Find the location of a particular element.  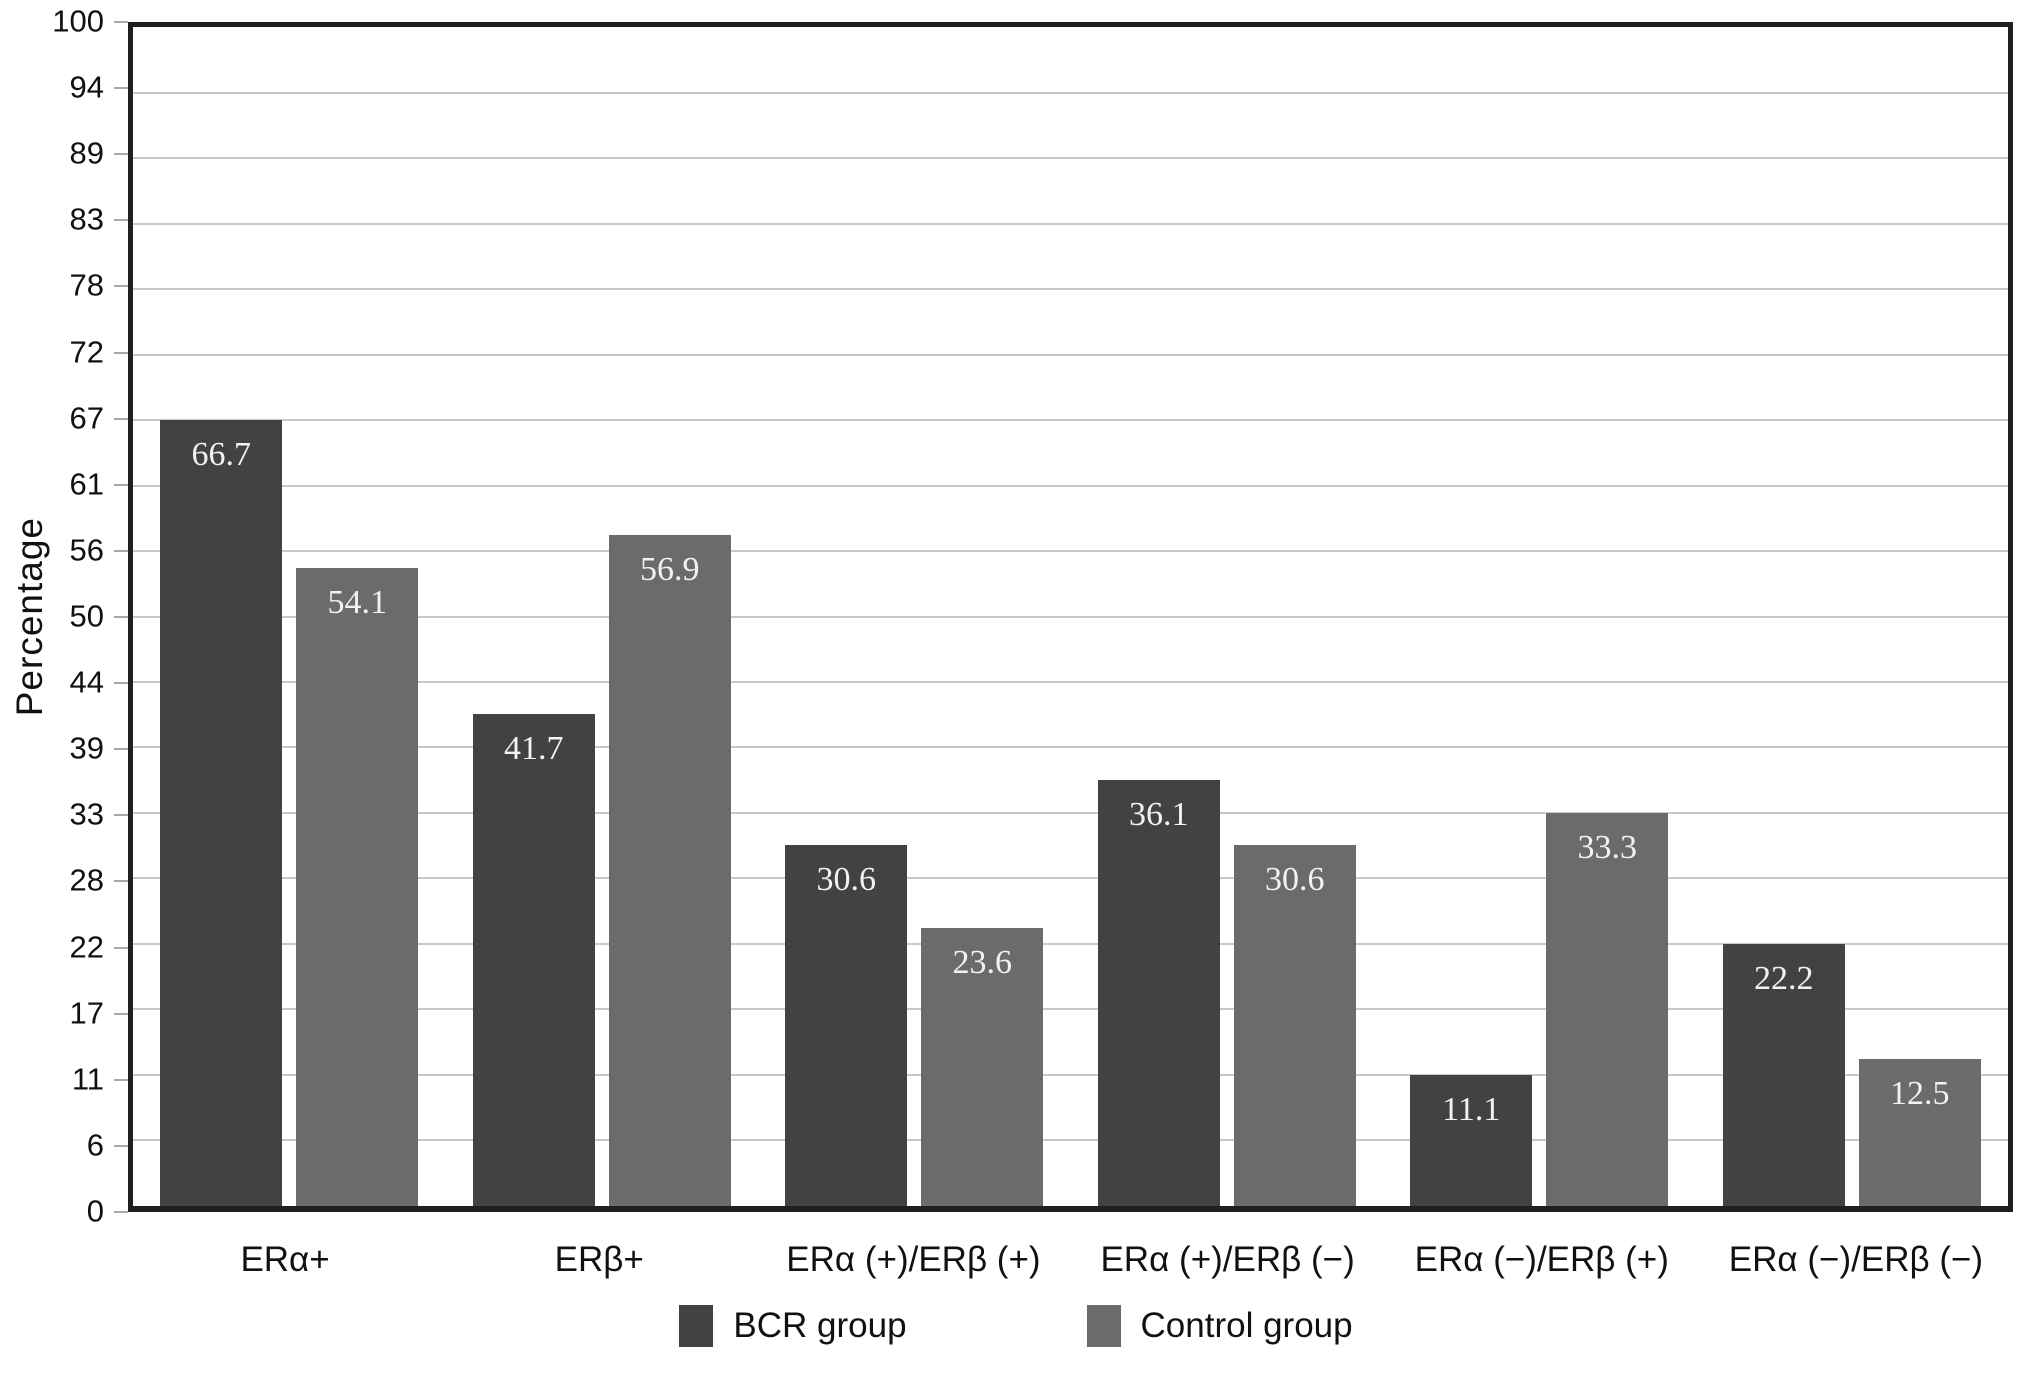

x-category-label: ERα (−)/ERβ (+) is located at coordinates (1541, 1259).